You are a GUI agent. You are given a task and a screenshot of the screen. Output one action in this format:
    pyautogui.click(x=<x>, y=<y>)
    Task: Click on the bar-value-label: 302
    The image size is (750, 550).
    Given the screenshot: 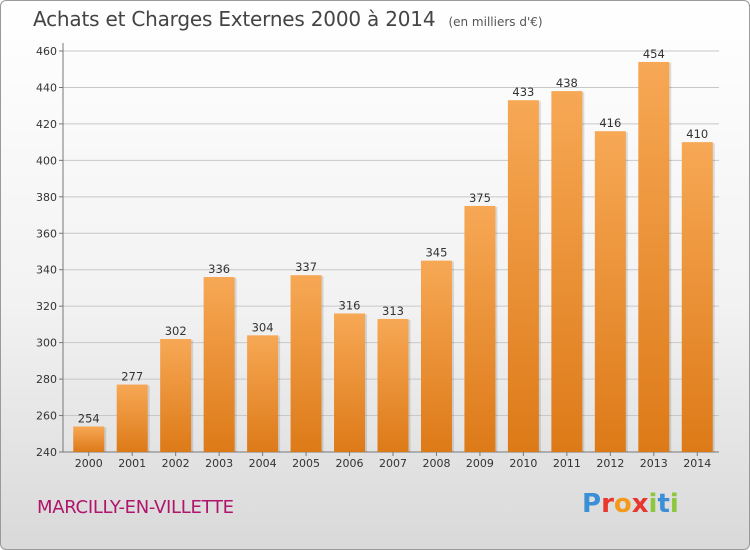 What is the action you would take?
    pyautogui.click(x=176, y=331)
    